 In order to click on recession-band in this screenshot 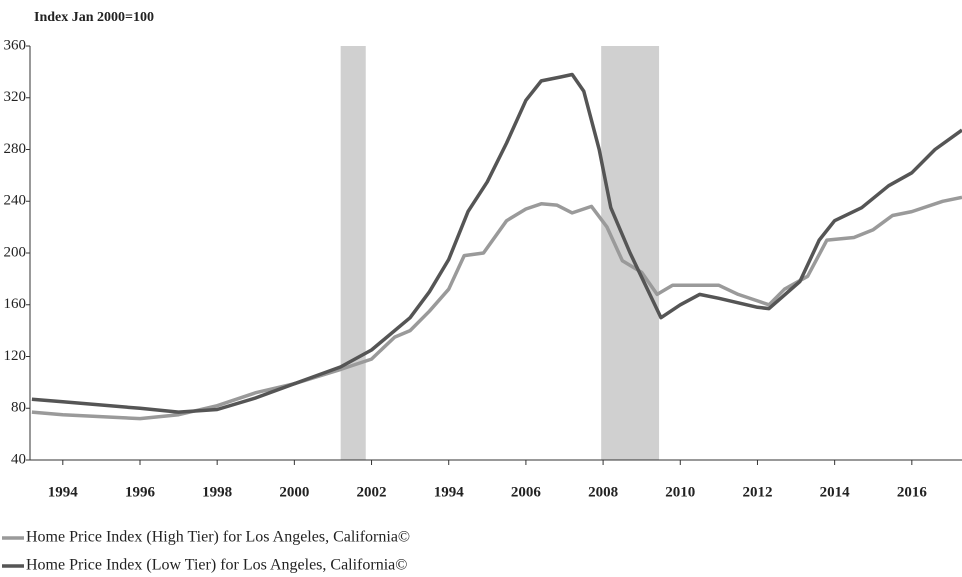, I will do `click(353, 253)`.